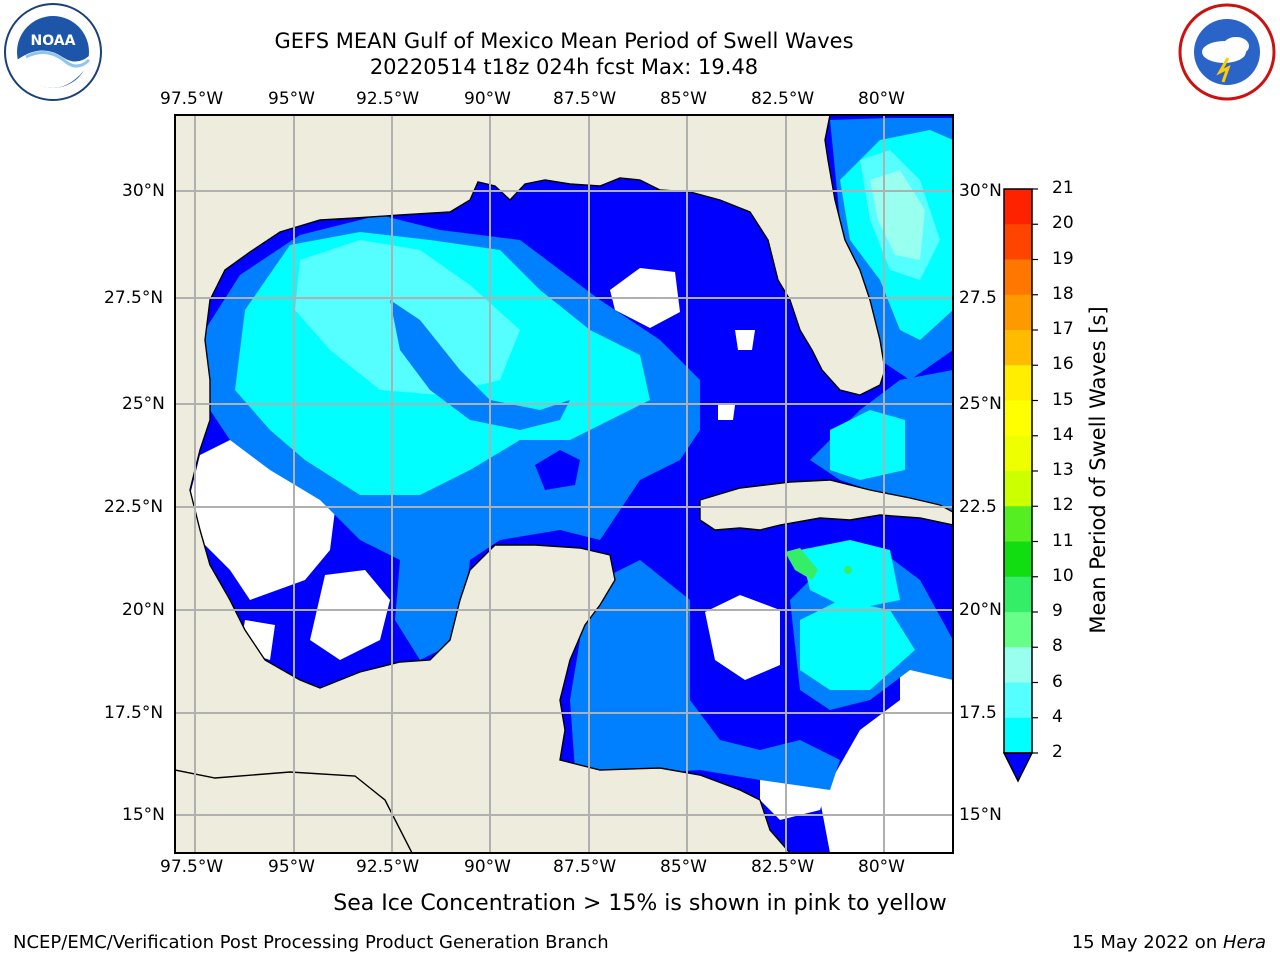 The image size is (1280, 960). What do you see at coordinates (783, 867) in the screenshot?
I see `lon-label-bottom: 82.5°W` at bounding box center [783, 867].